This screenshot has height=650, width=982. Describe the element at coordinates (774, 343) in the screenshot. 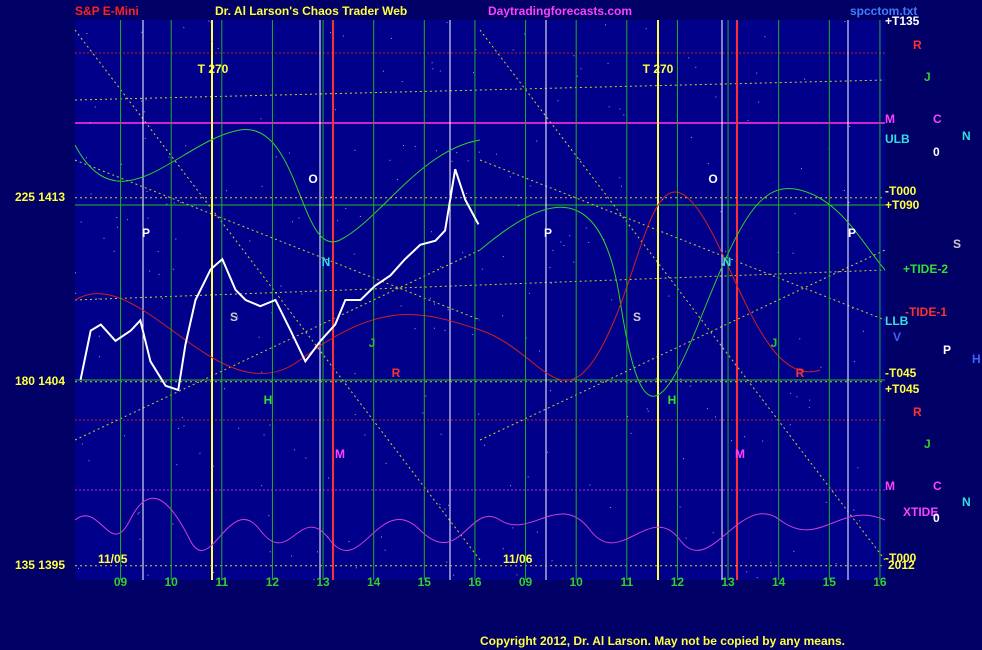

I see `annotation: J` at that location.